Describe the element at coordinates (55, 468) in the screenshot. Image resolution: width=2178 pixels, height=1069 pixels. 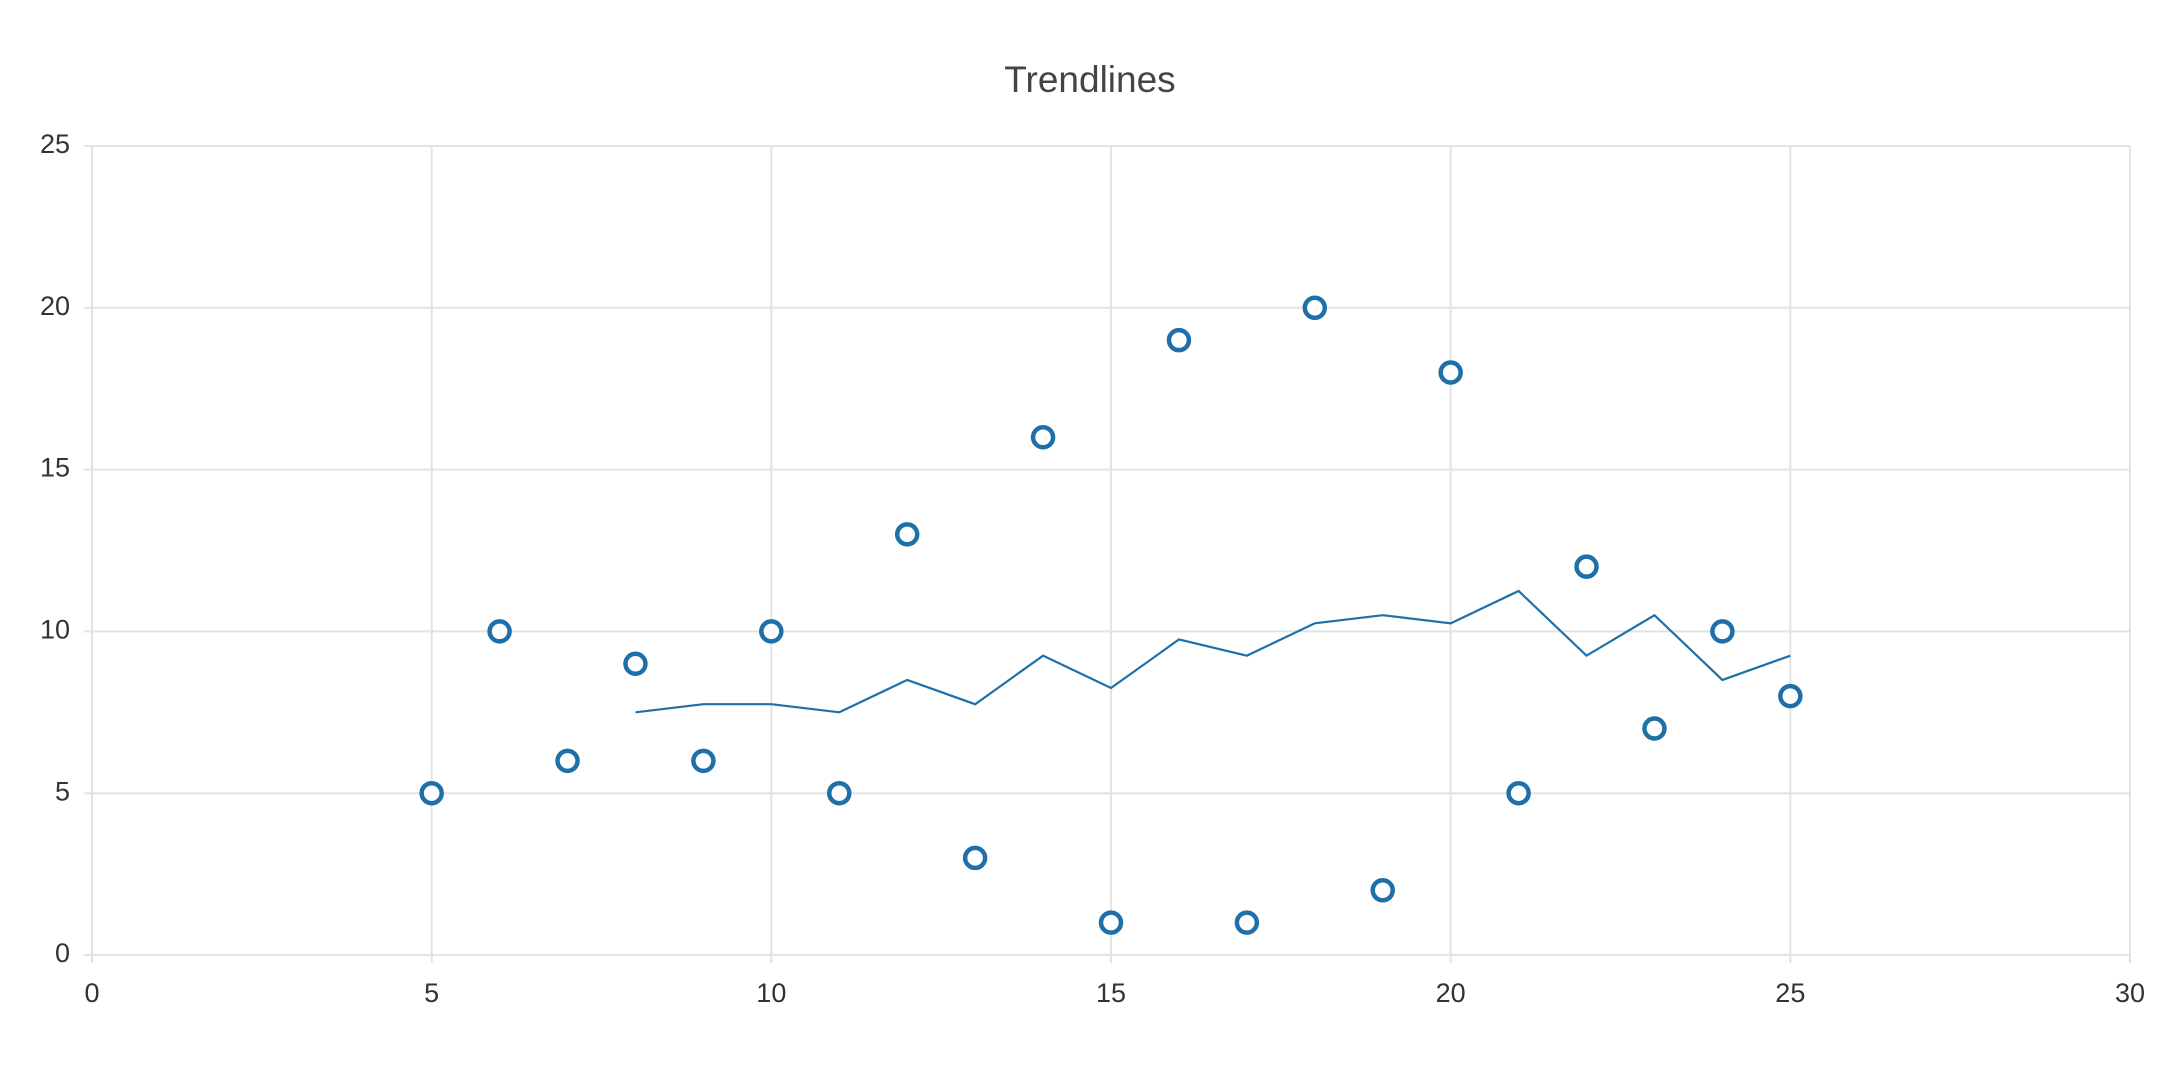
I see `y-tick-label: 15` at that location.